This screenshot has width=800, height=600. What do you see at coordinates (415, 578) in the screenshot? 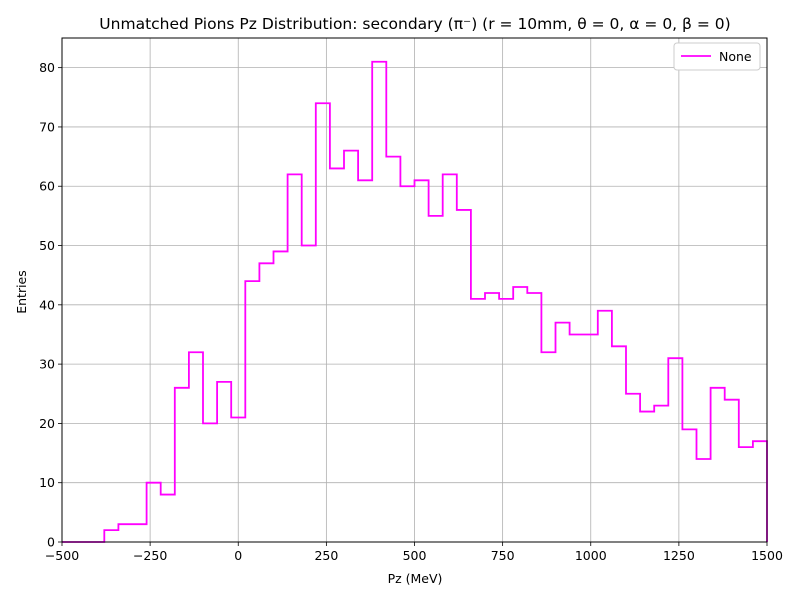
I see `x-axis-label: Pz (MeV)` at bounding box center [415, 578].